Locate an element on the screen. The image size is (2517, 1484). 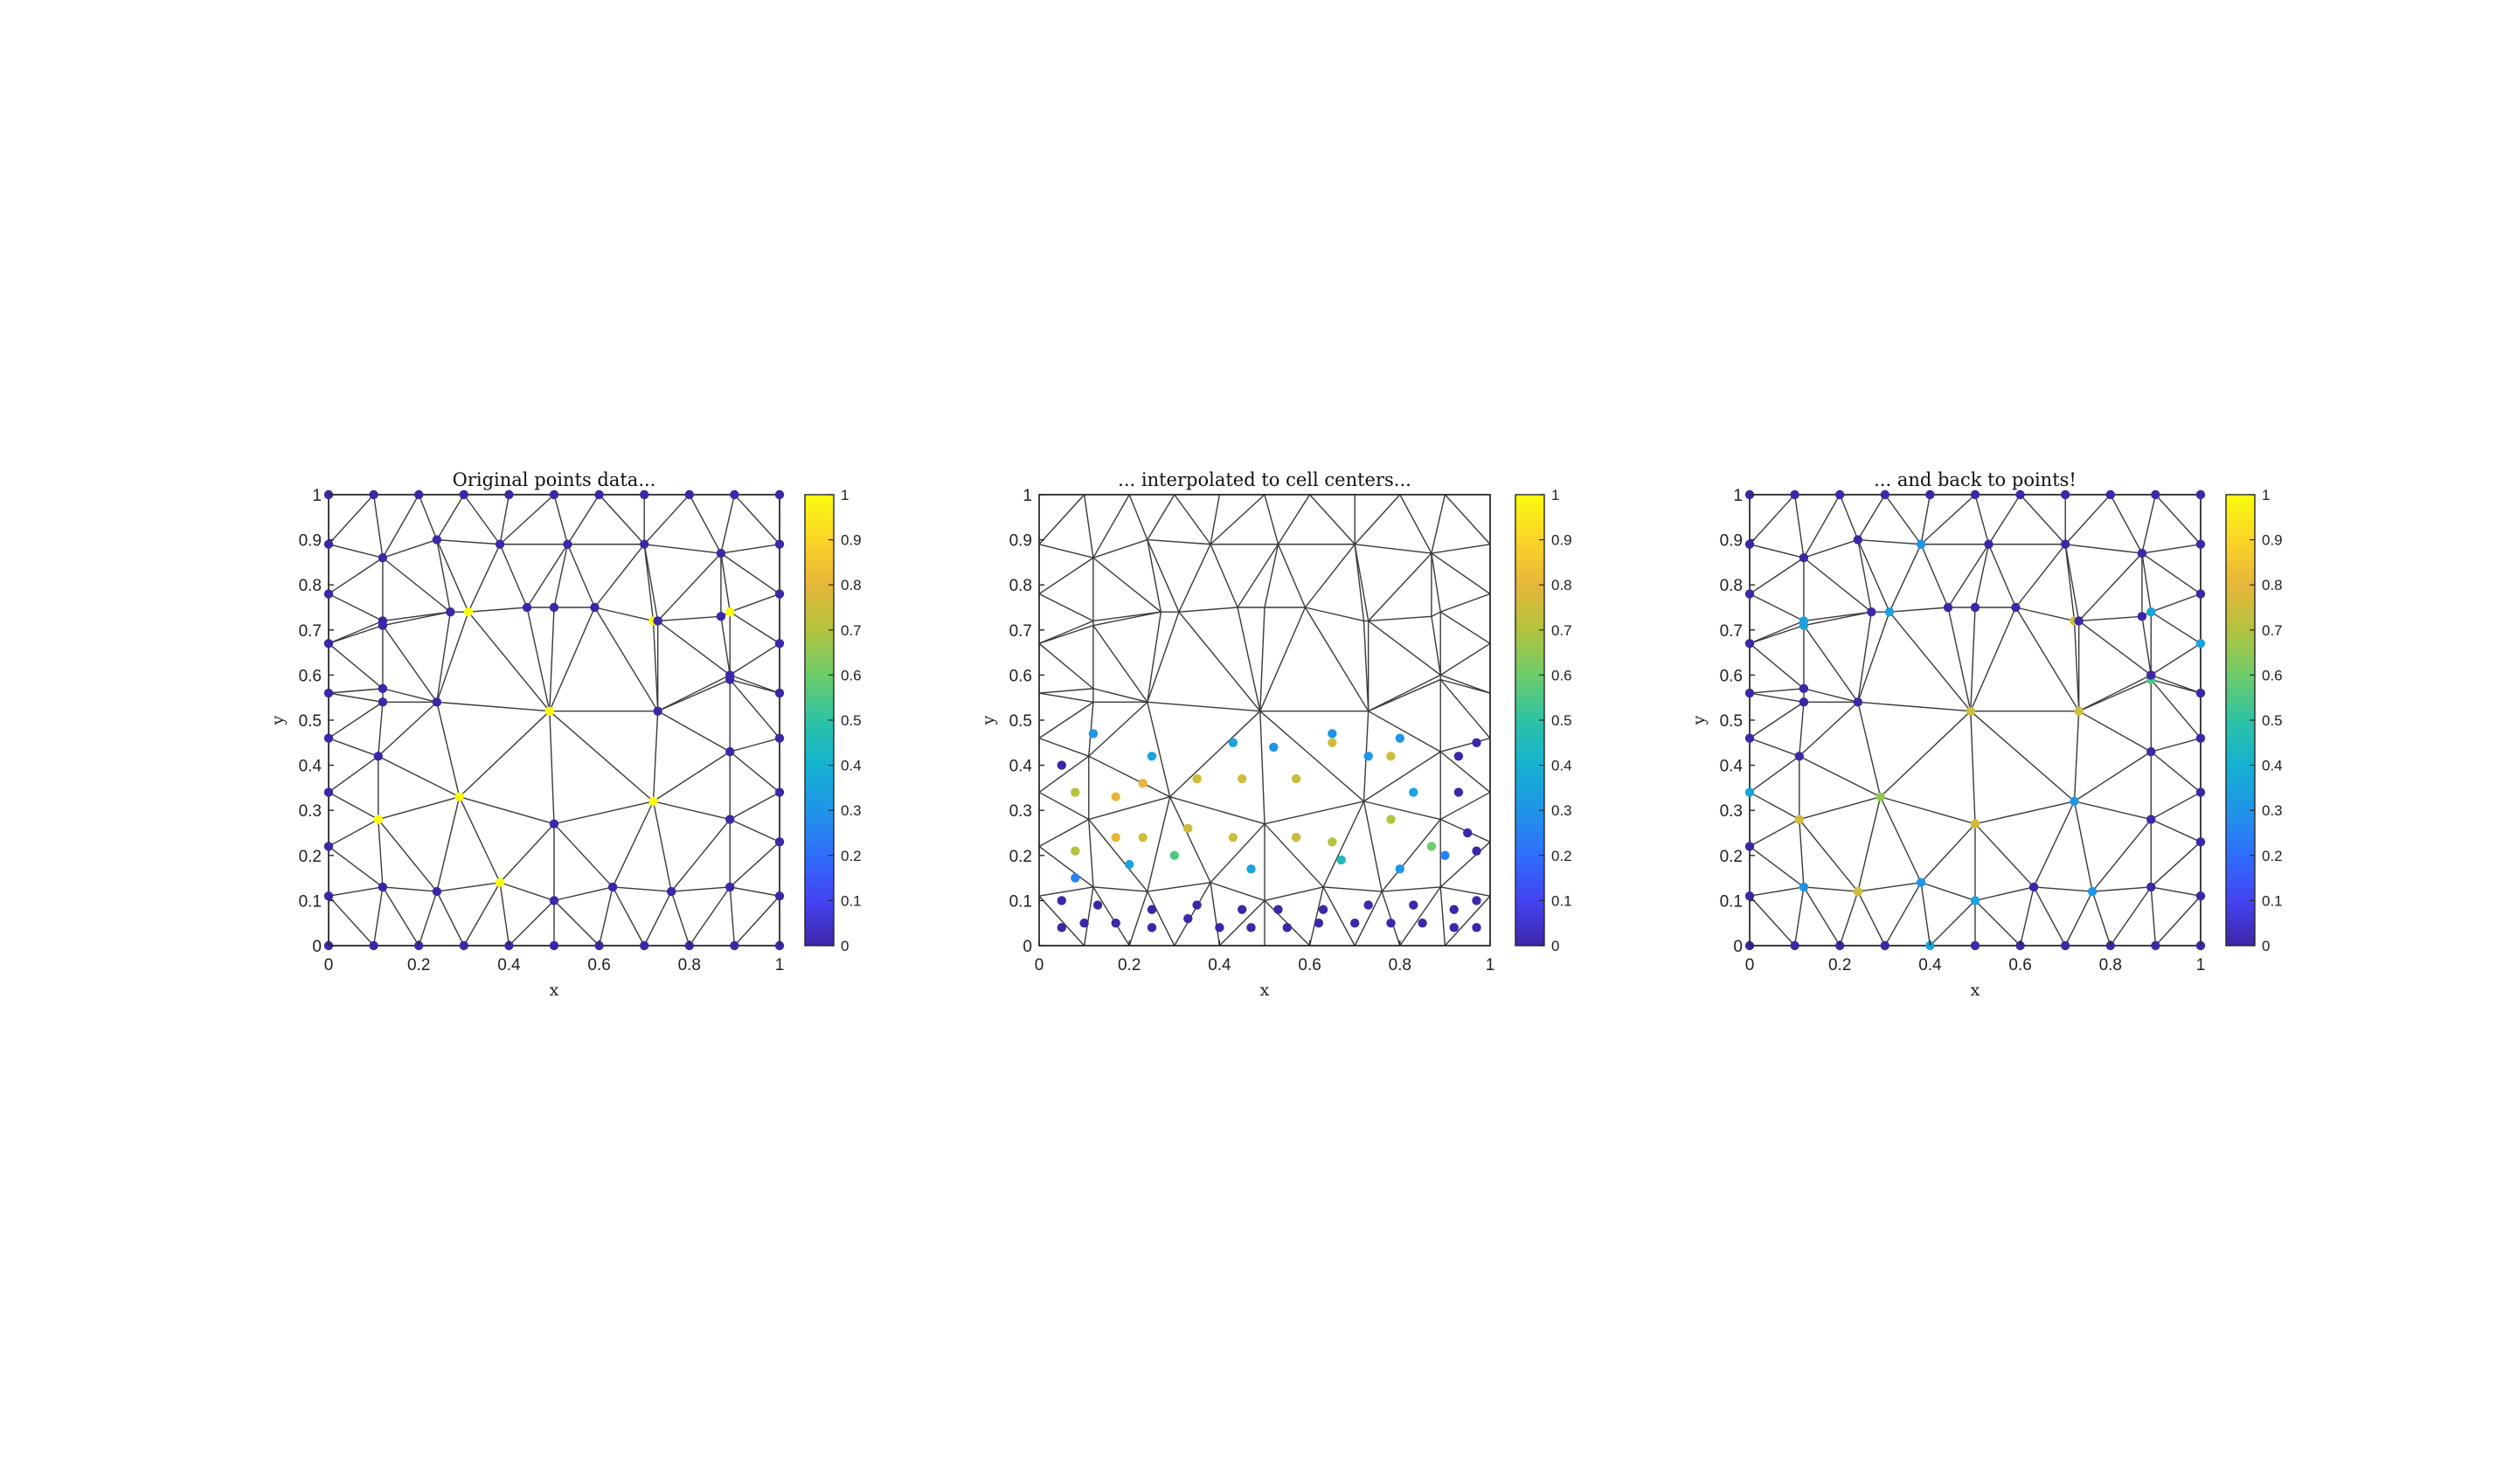
y-tick-label: 0.6 is located at coordinates (310, 676).